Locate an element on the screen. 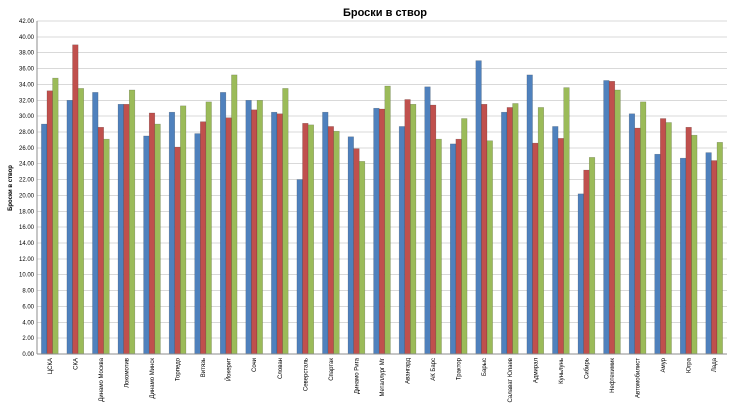  x-tick-label: Сибирь is located at coordinates (587, 368).